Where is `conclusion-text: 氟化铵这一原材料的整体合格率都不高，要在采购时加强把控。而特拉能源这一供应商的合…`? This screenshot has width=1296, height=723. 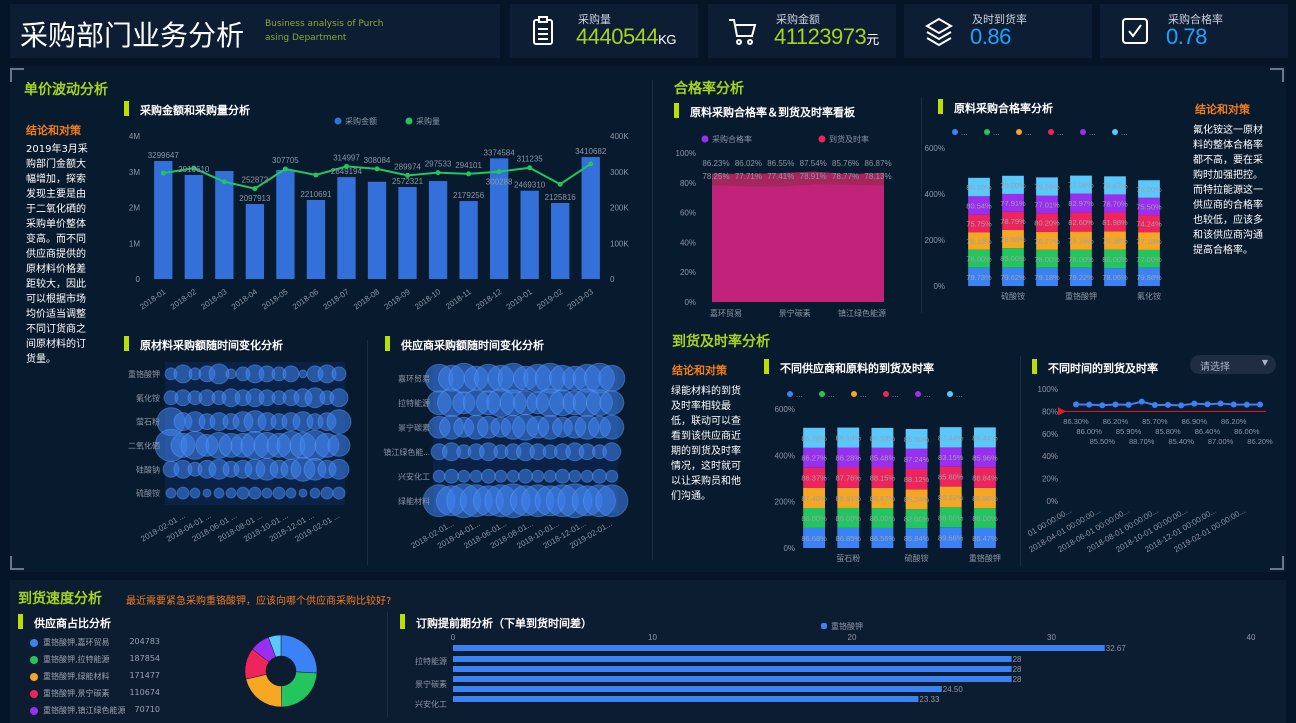
conclusion-text: 氟化铵这一原材料的整体合格率都不高，要在采购时加强把控。而特拉能源这一供应商的合… is located at coordinates (1228, 190).